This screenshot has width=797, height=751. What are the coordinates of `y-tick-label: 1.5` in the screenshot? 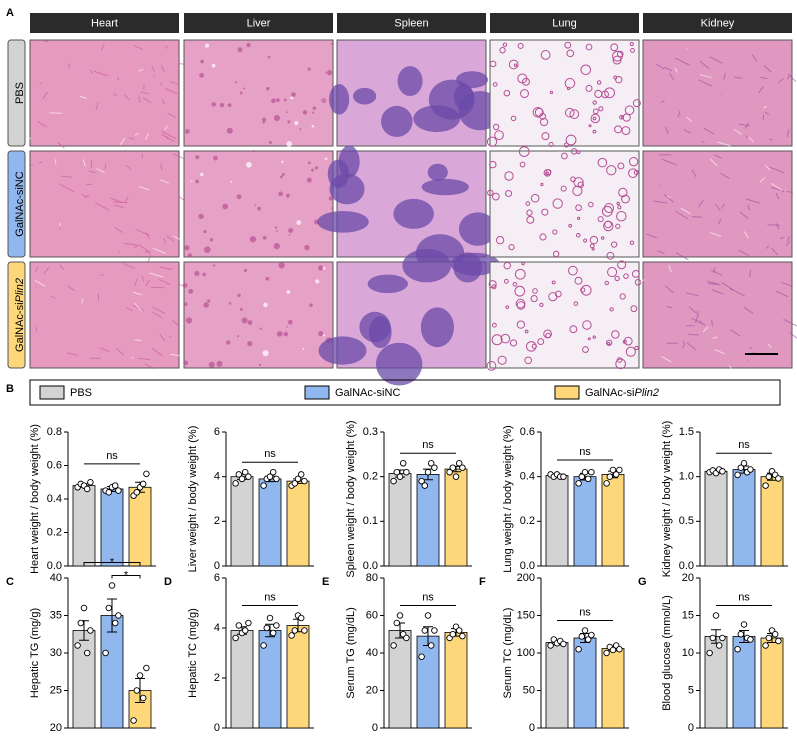 It's located at (686, 432).